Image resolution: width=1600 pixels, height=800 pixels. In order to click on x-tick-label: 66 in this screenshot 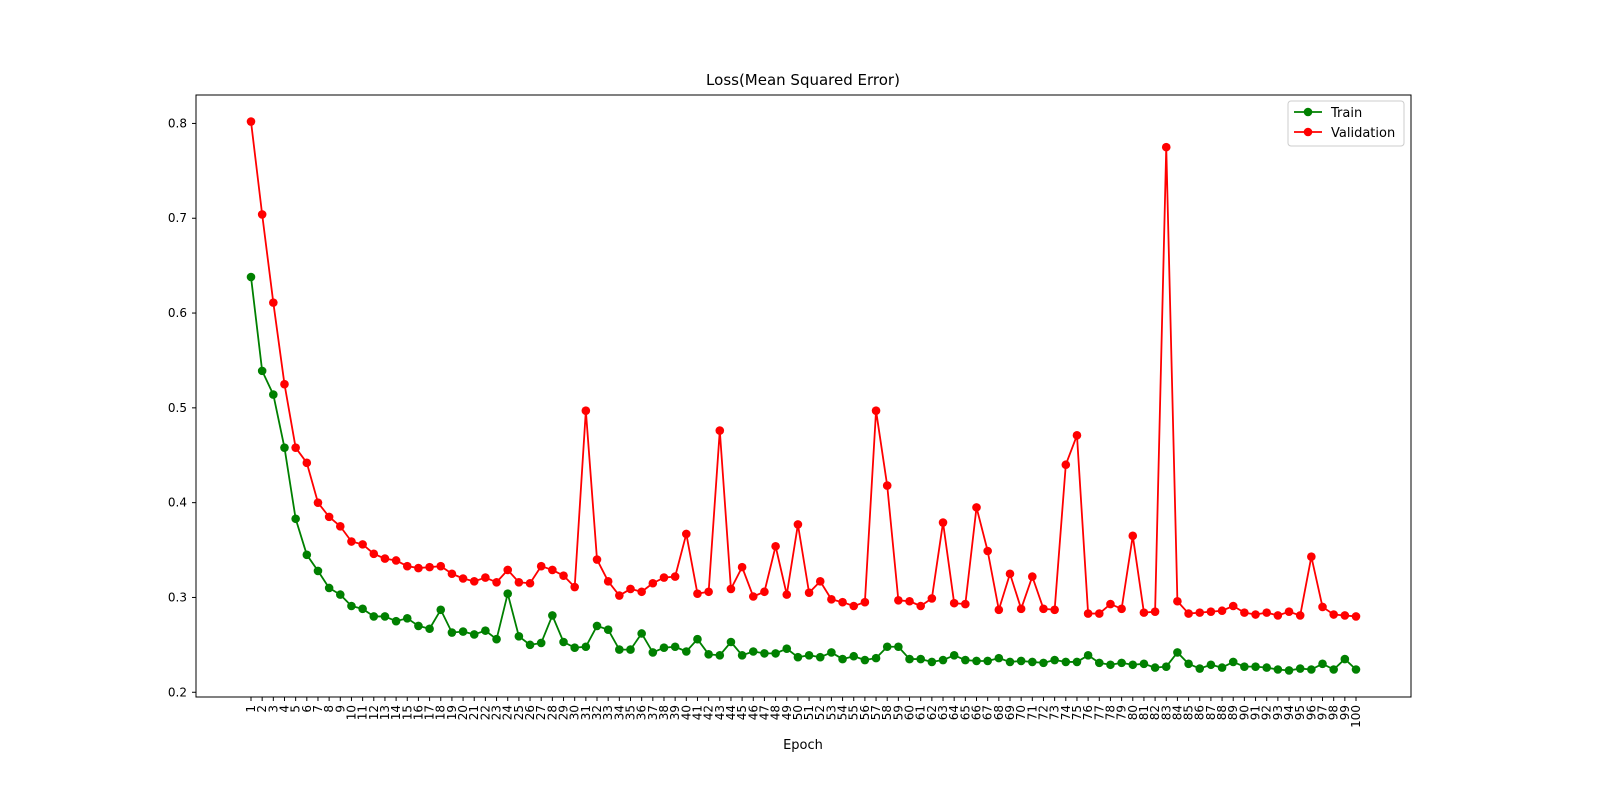, I will do `click(977, 712)`.